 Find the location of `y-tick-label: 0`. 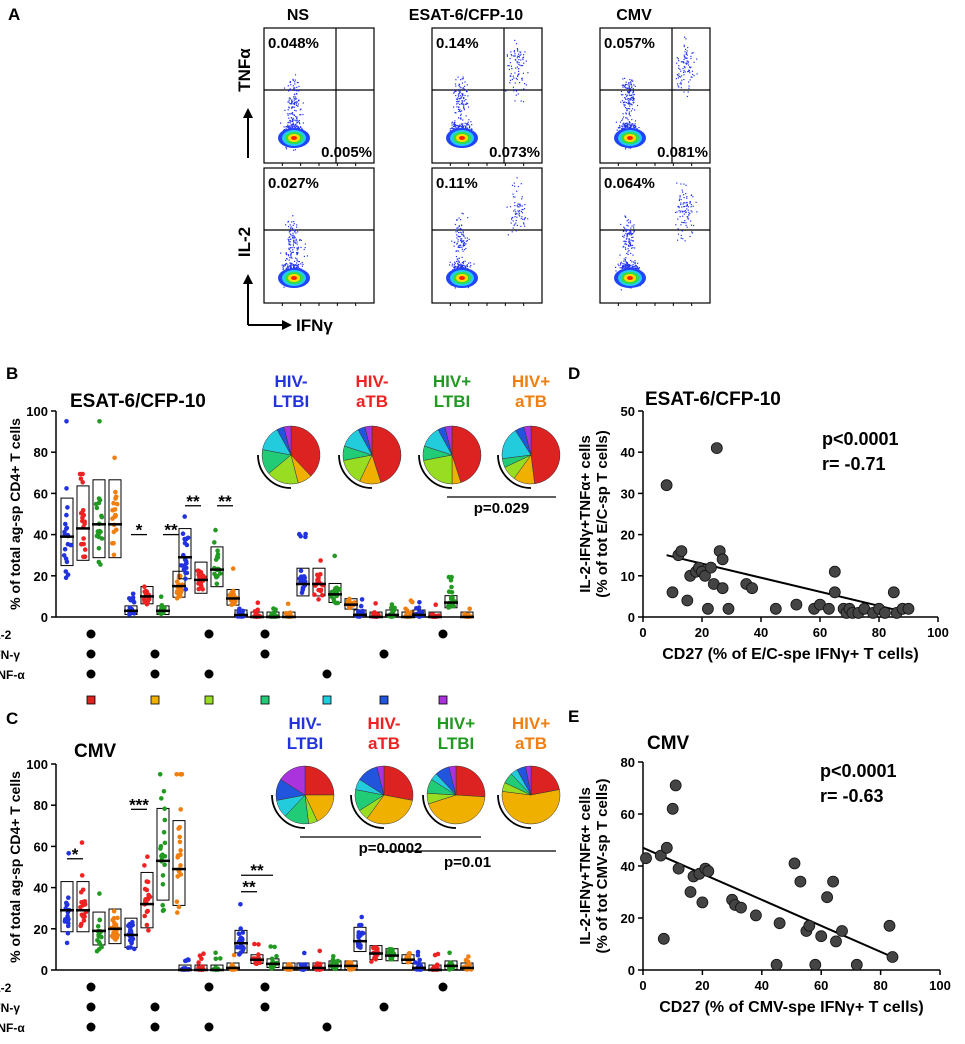

y-tick-label: 0 is located at coordinates (631, 617).